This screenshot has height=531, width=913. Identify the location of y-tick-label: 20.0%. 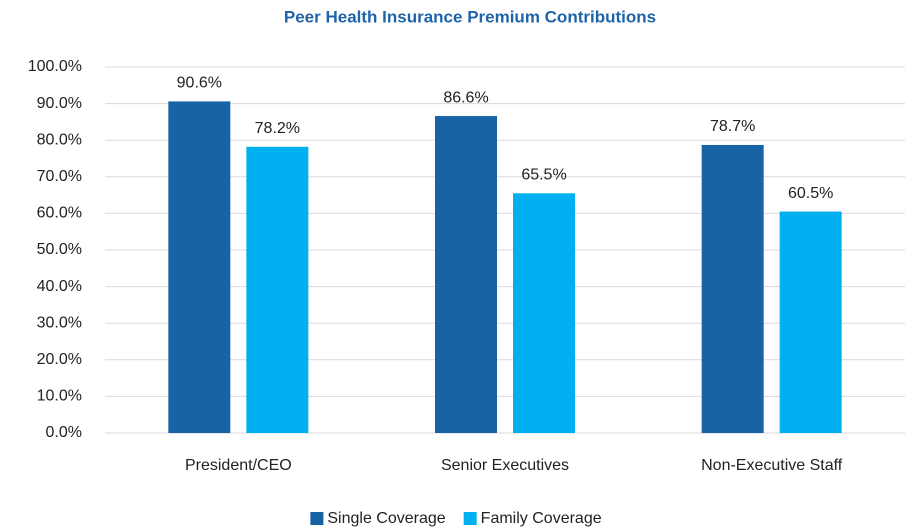
(59, 359).